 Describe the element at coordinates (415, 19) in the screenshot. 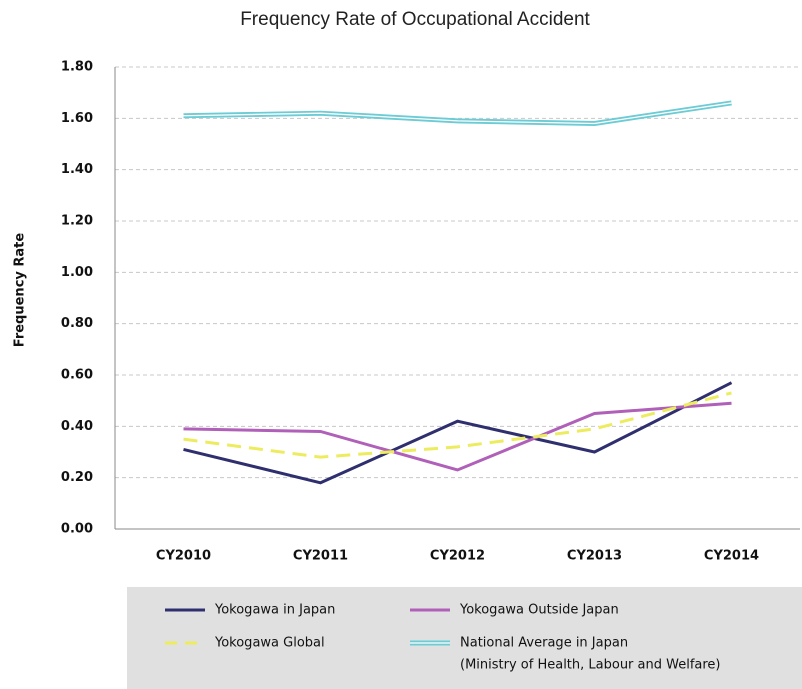

I see `chart-title: Frequency Rate of Occupational Accident` at that location.